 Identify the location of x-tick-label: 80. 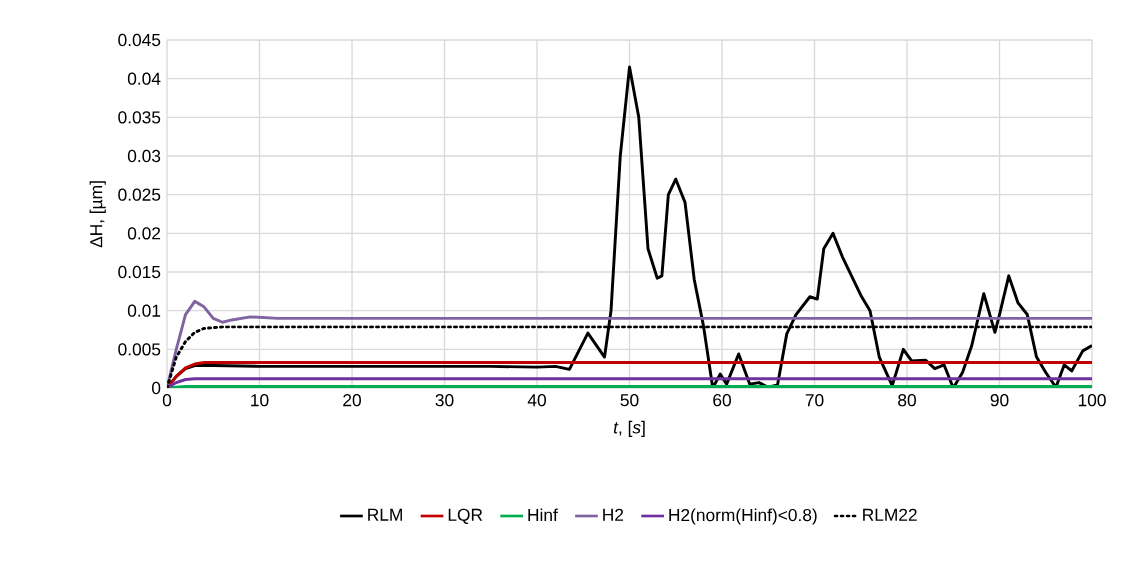
(907, 400).